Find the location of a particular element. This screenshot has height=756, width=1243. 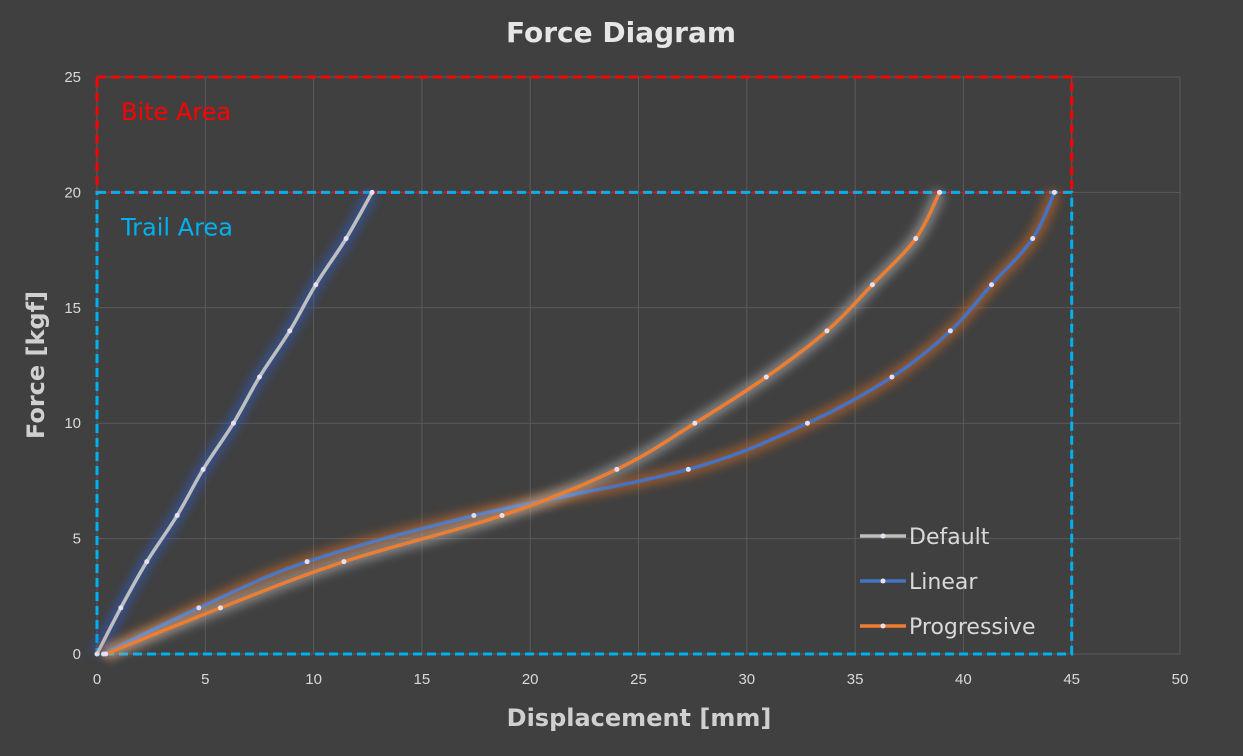

x-tick-label: 20 is located at coordinates (530, 679).